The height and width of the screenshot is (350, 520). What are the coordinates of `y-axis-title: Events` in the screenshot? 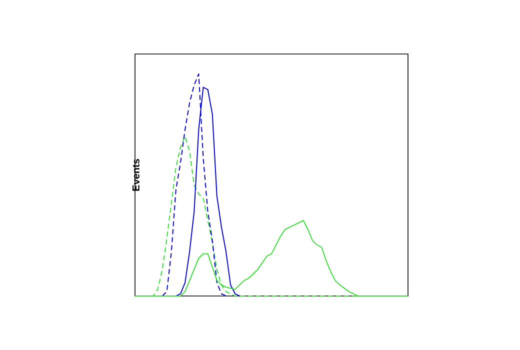 It's located at (136, 174).